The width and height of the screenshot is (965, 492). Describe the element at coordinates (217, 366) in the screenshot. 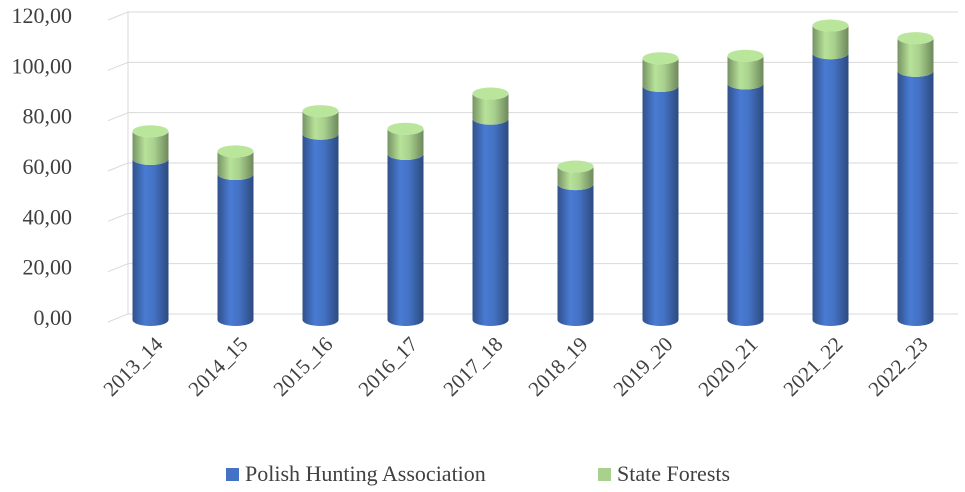

I see `x-tick-label: 2014_15` at that location.